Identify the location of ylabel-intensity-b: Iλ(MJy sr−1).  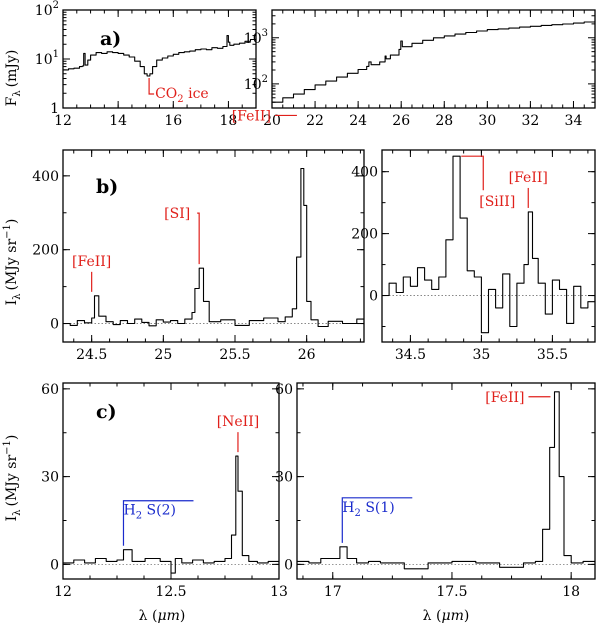
(12, 262).